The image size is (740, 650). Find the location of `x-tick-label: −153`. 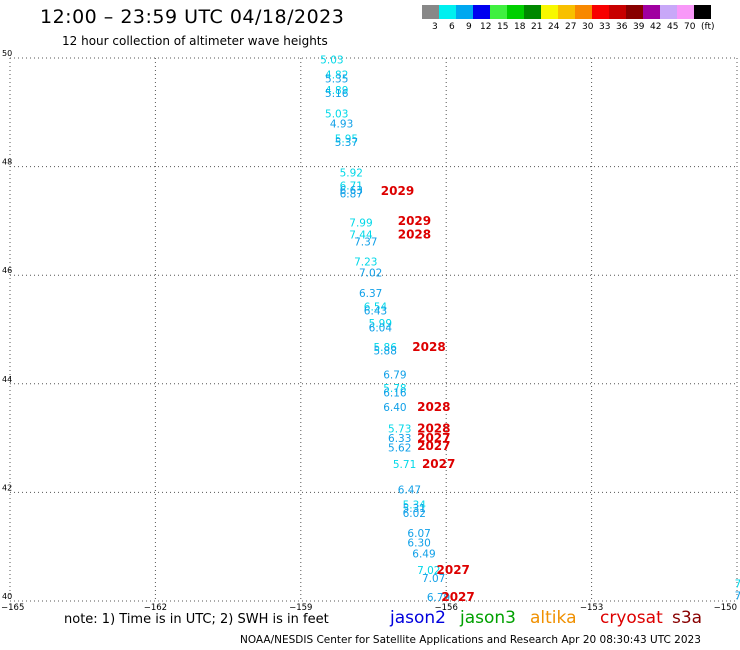

x-tick-label: −153 is located at coordinates (591, 608).